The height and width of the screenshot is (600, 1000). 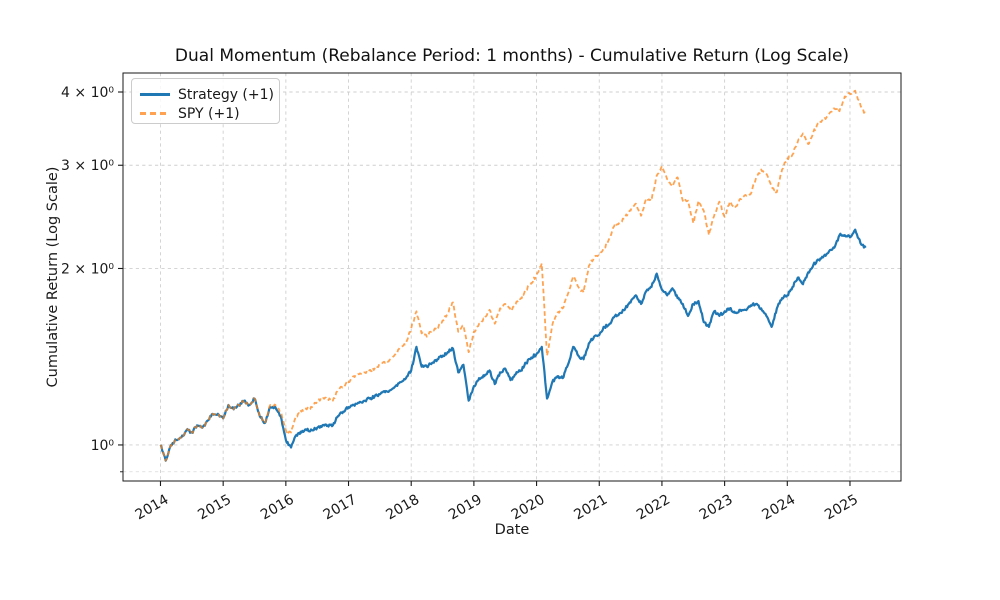 I want to click on legend-item-spy: SPY (+1), so click(x=205, y=113).